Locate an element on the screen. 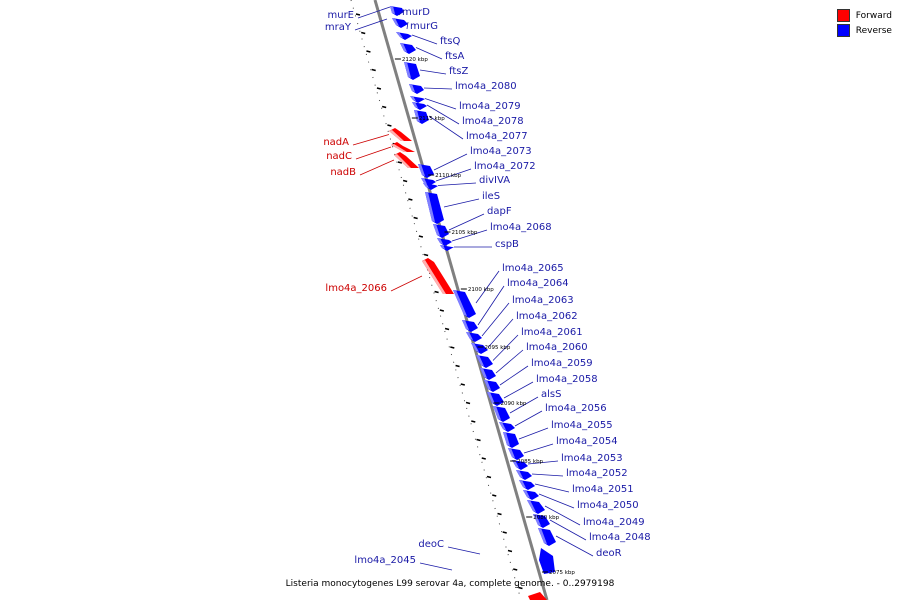  tick-label: 2110 kbp is located at coordinates (448, 176).